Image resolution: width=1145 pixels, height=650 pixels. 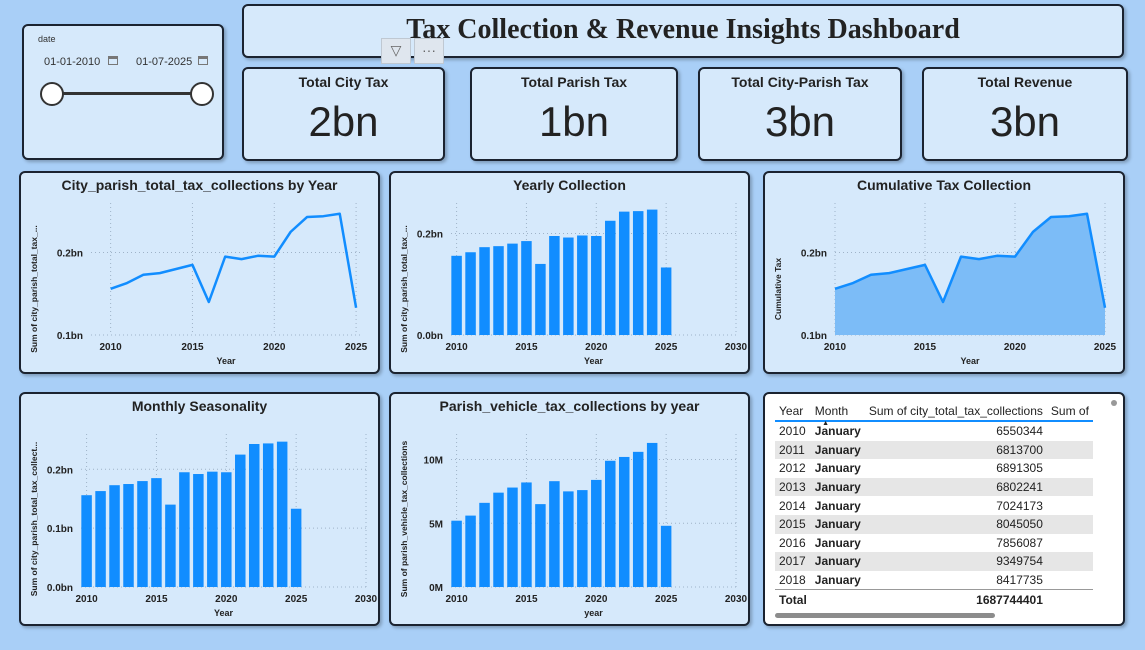 What do you see at coordinates (944, 185) in the screenshot?
I see `chart-title: Cumulative Tax Collection` at bounding box center [944, 185].